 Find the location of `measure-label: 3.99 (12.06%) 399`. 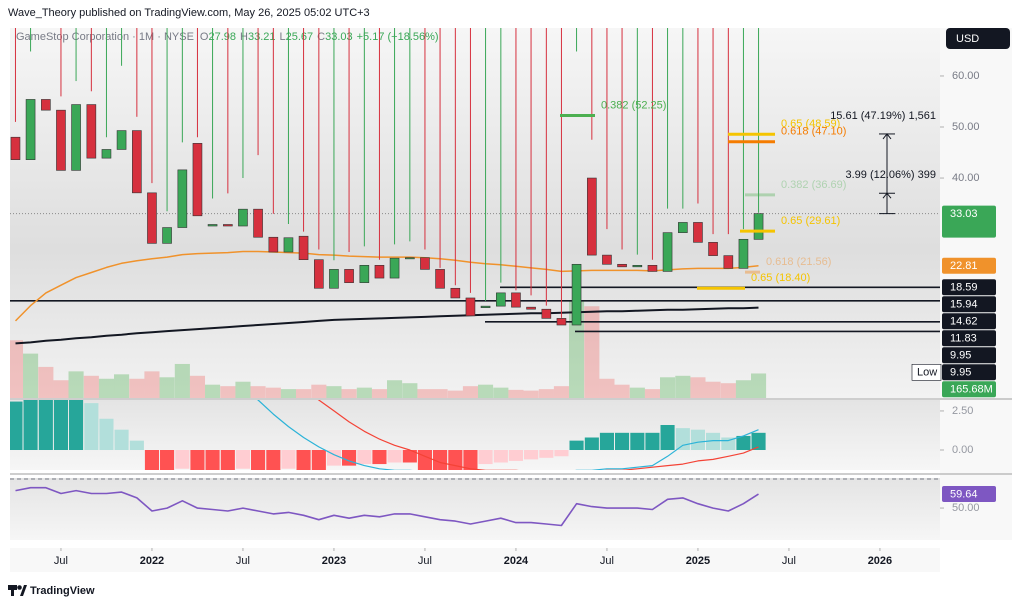

measure-label: 3.99 (12.06%) 399 is located at coordinates (890, 175).